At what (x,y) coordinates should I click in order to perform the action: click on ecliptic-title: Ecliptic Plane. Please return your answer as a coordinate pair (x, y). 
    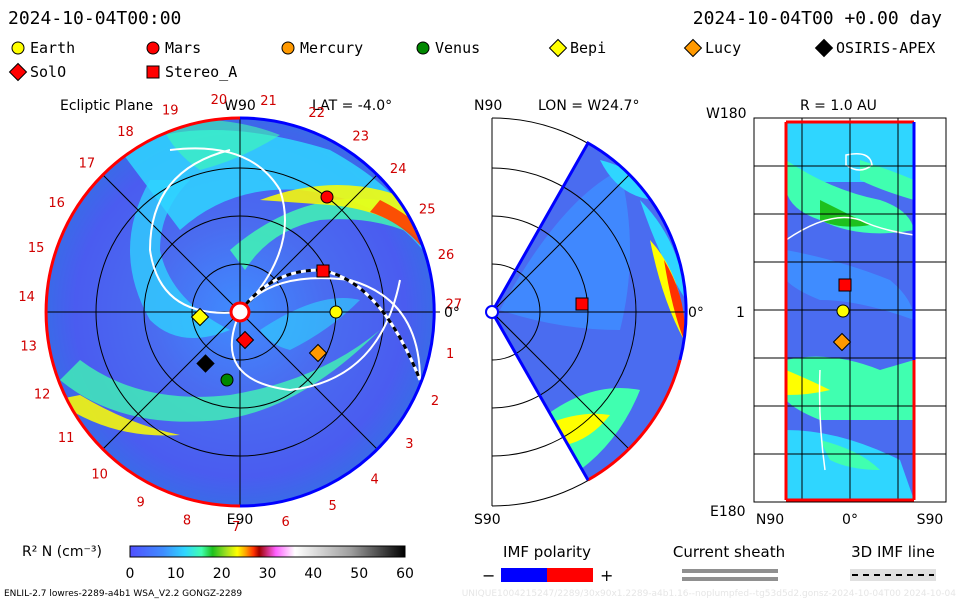
    Looking at the image, I should click on (106, 106).